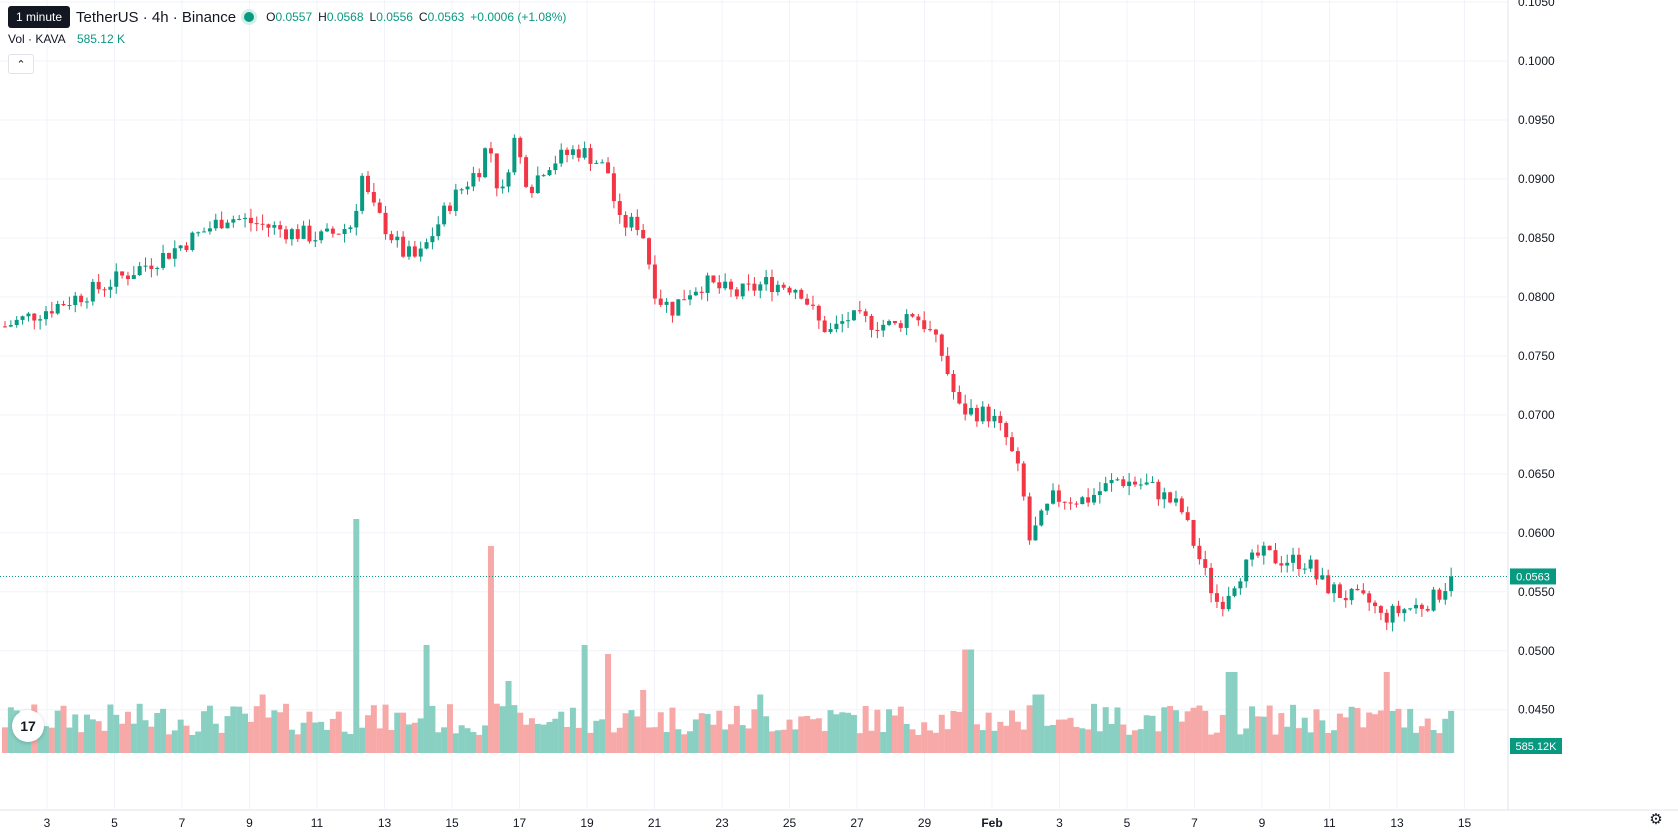 Image resolution: width=1678 pixels, height=840 pixels. Describe the element at coordinates (37, 39) in the screenshot. I see `volume-label: Vol · KAVA` at that location.